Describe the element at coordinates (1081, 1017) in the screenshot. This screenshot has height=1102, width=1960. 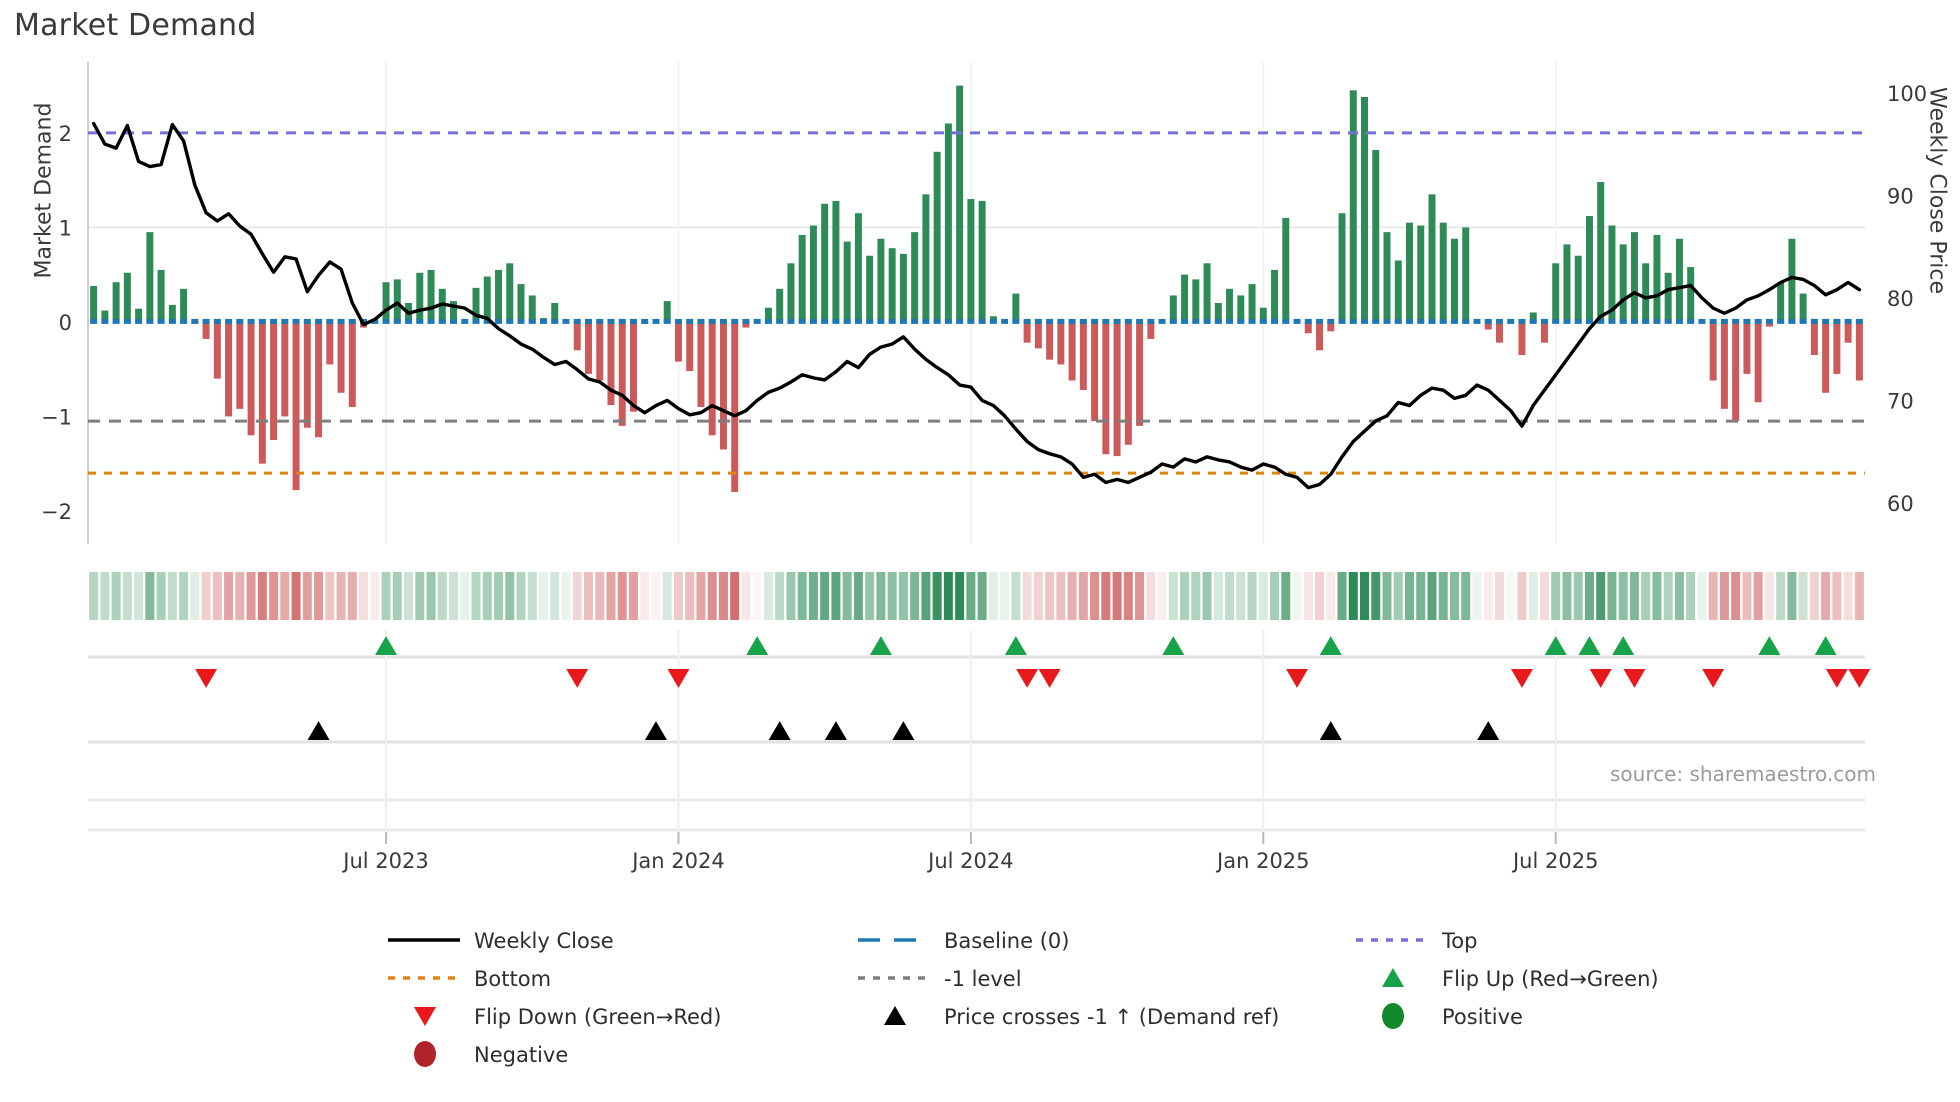
I see `legend-item: Price crosses -1 ↑ (Demand ref)` at that location.